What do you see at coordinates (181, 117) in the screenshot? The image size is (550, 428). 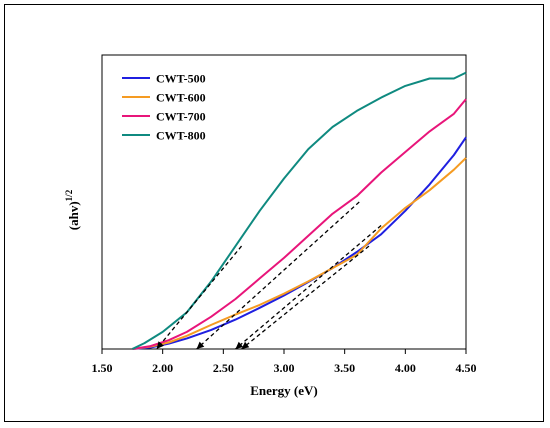 I see `legend-label: CWT-700` at bounding box center [181, 117].